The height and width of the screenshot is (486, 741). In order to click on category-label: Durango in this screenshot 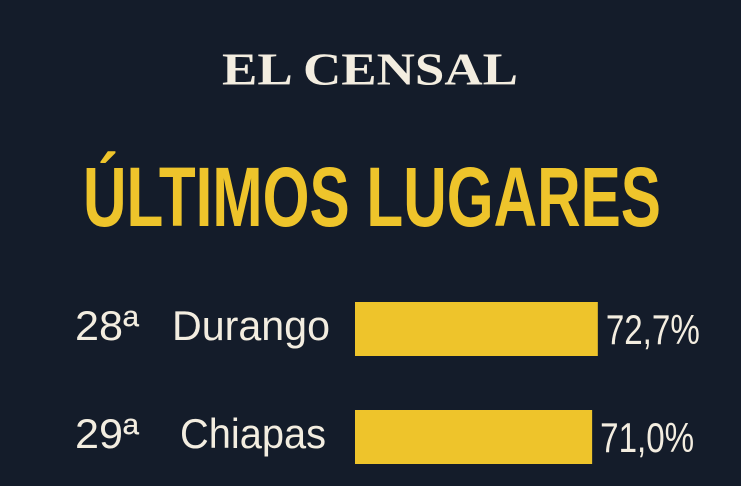, I will do `click(251, 325)`.